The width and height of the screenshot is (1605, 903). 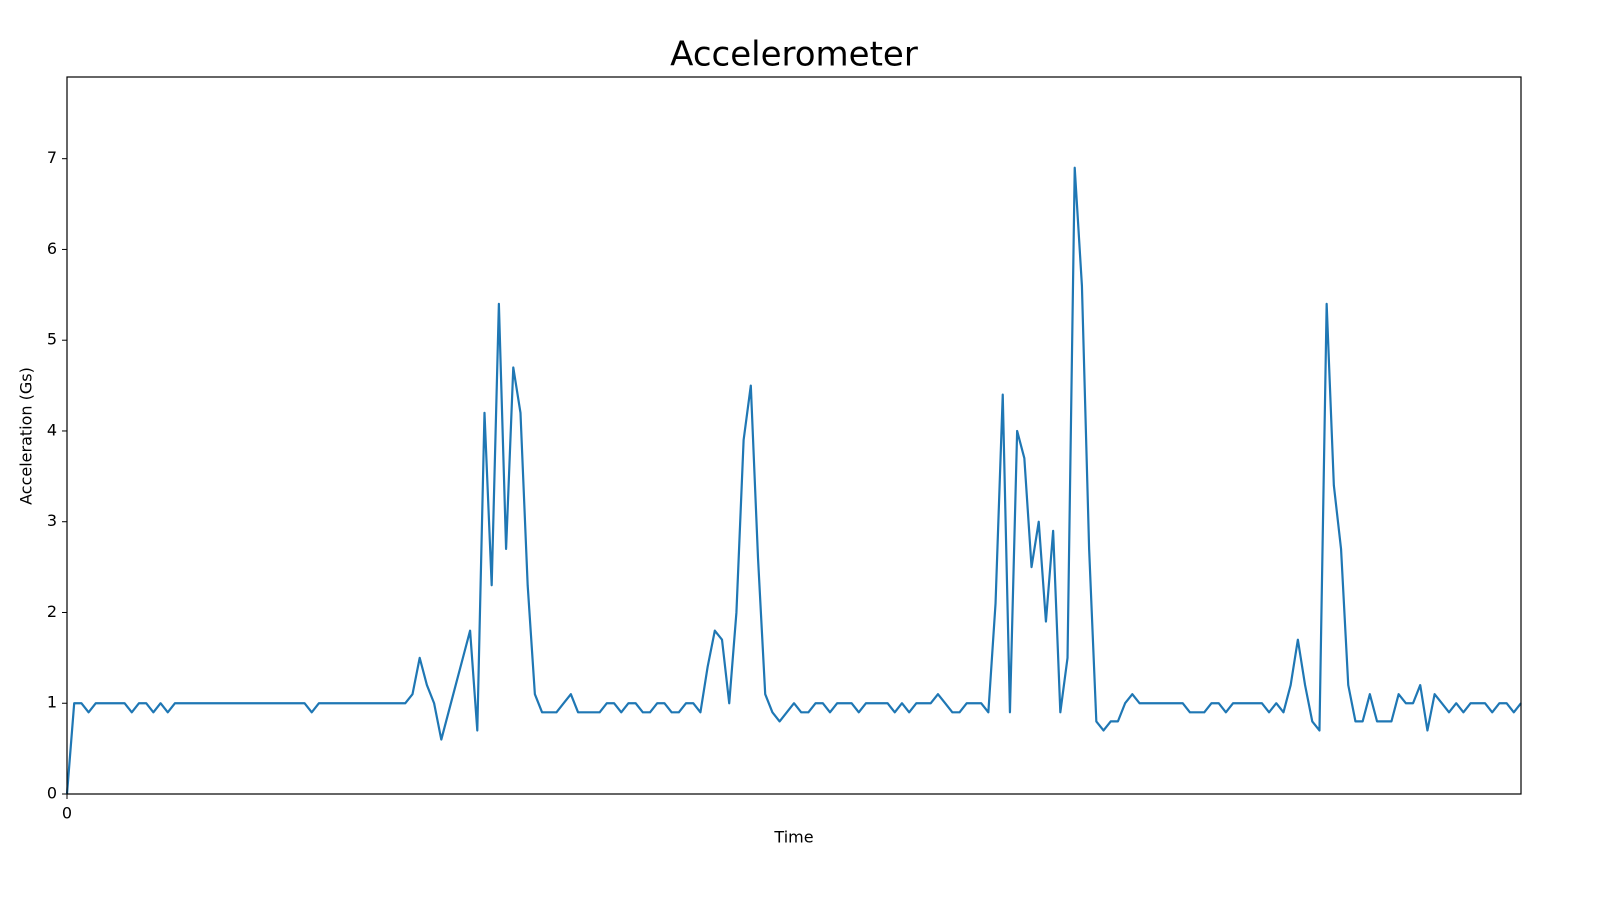 I want to click on y-tick-label: 4, so click(x=52, y=429).